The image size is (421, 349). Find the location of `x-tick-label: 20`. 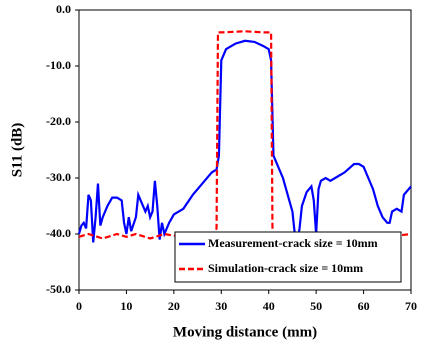

x-tick-label: 20 is located at coordinates (174, 306).